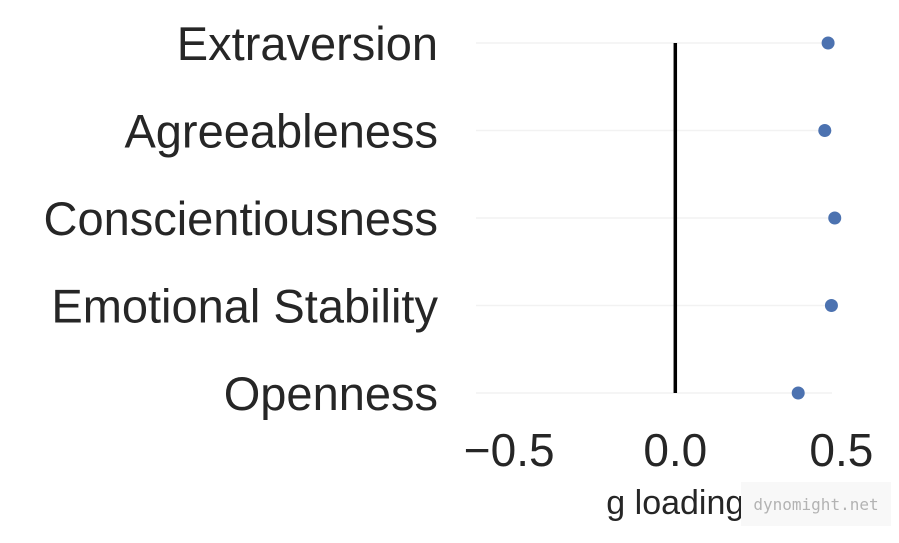 Image resolution: width=899 pixels, height=543 pixels. I want to click on x-tick-label: 0.0, so click(675, 450).